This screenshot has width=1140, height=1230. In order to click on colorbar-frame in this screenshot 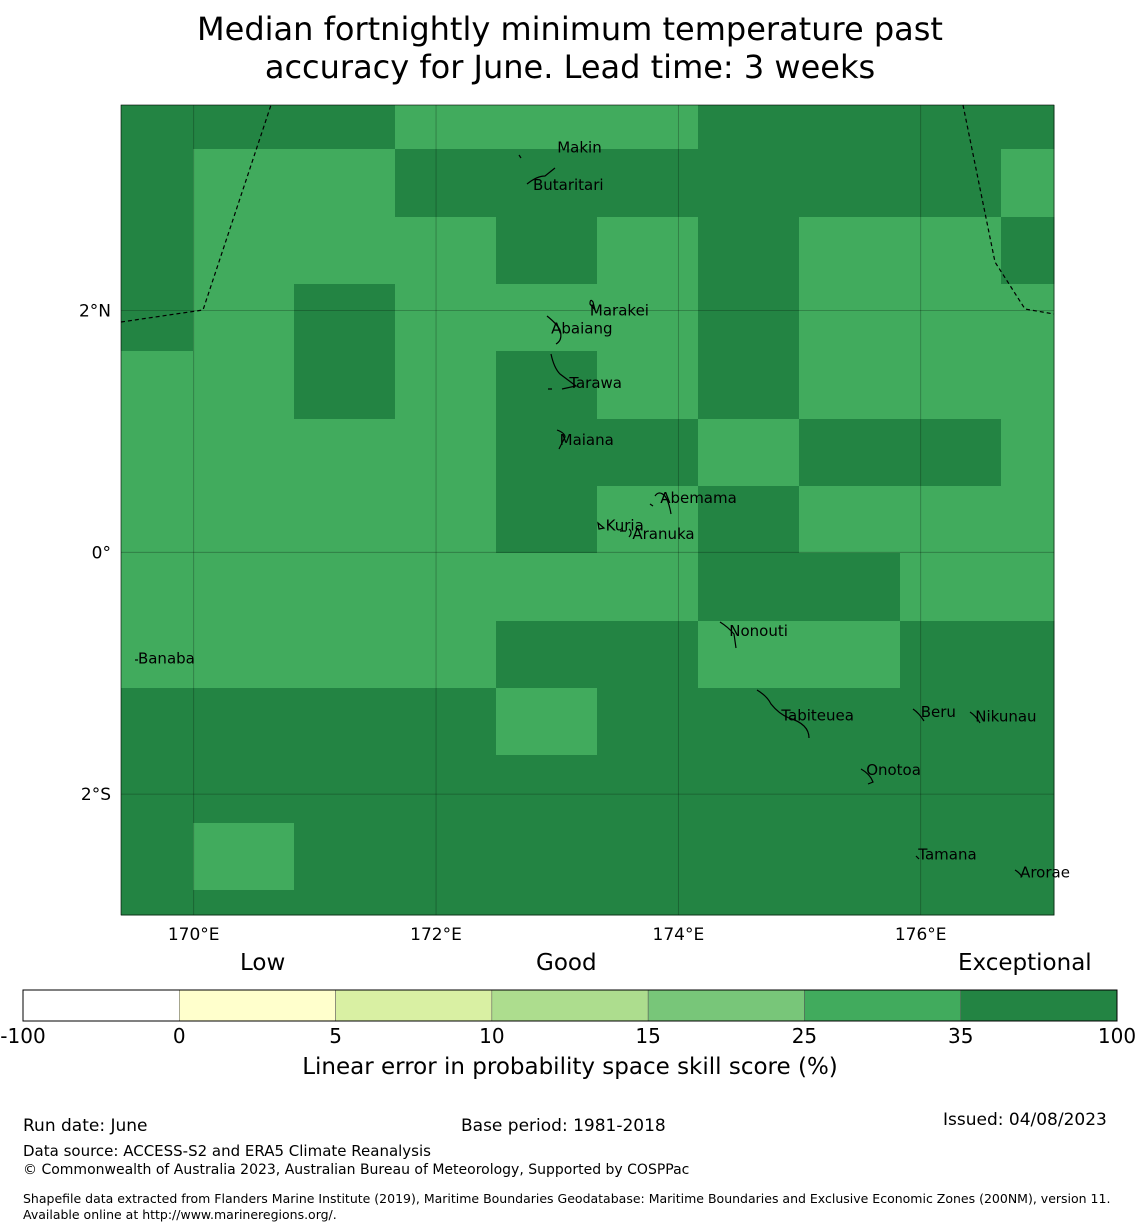, I will do `click(570, 1005)`.